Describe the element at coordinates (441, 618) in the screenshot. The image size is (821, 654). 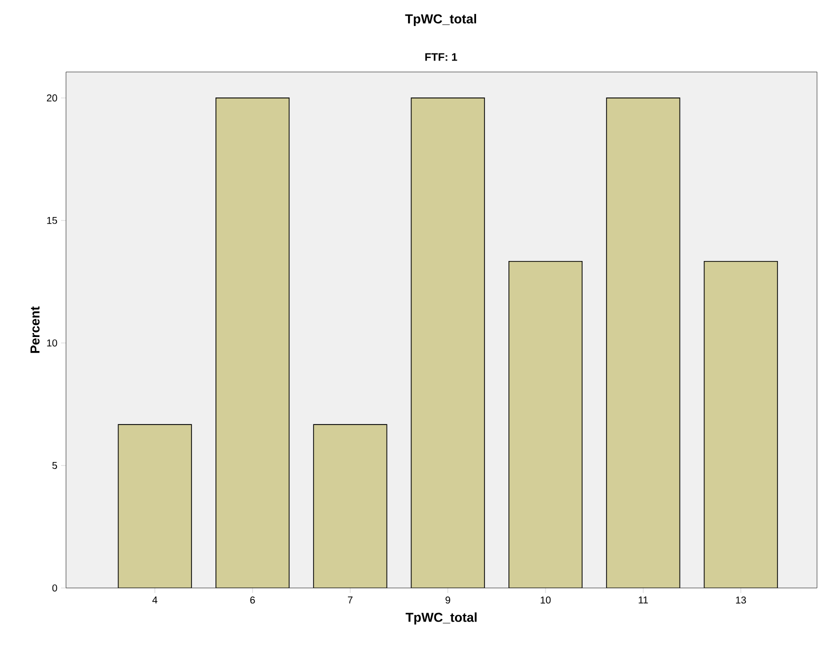
I see `x-axis-title: TpWC_total` at that location.